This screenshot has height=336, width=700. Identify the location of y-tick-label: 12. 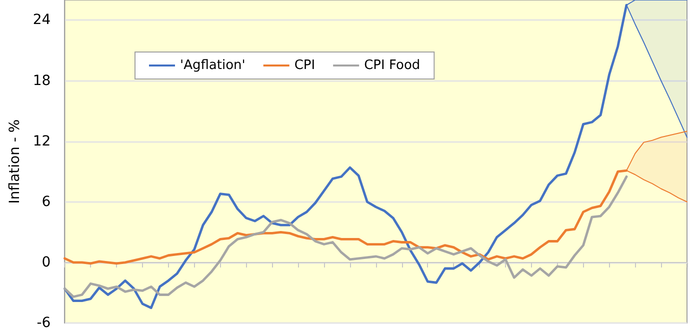
(41, 141).